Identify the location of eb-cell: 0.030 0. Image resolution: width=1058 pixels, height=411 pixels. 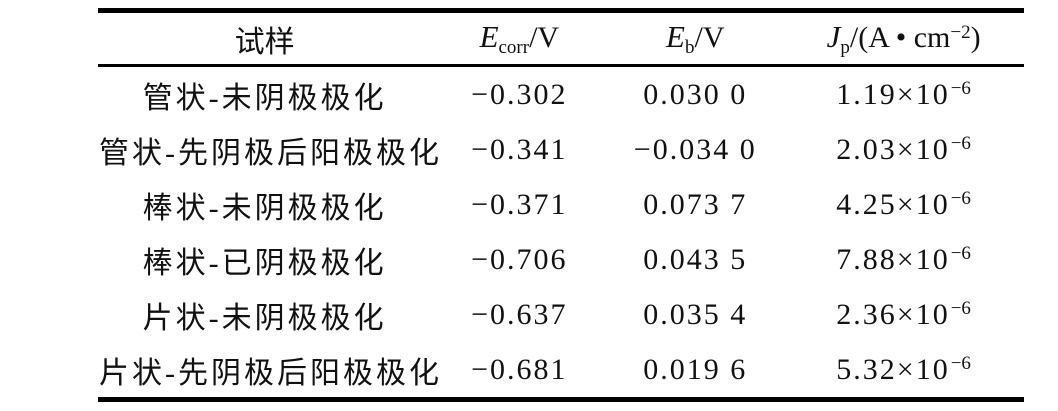
(695, 94).